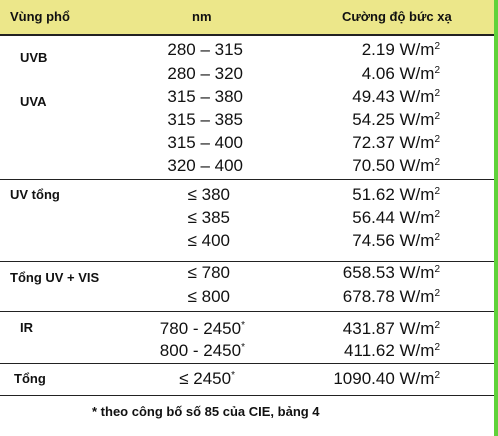 The width and height of the screenshot is (498, 436). What do you see at coordinates (397, 16) in the screenshot?
I see `header-irradiance: Cường độ bức xạ` at bounding box center [397, 16].